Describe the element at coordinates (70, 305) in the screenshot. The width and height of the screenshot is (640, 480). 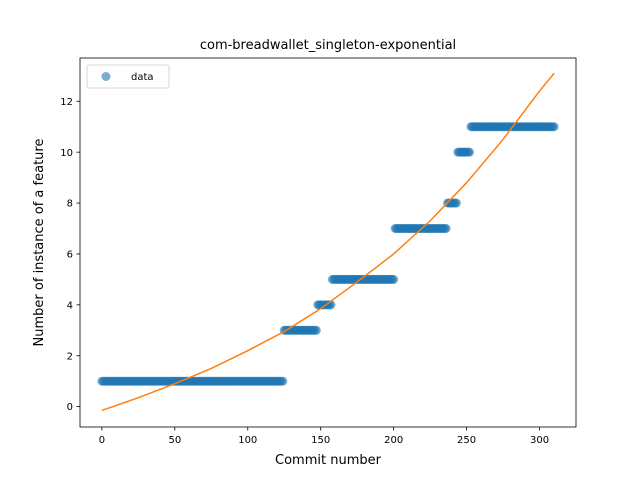
I see `y-tick-label: 4` at that location.